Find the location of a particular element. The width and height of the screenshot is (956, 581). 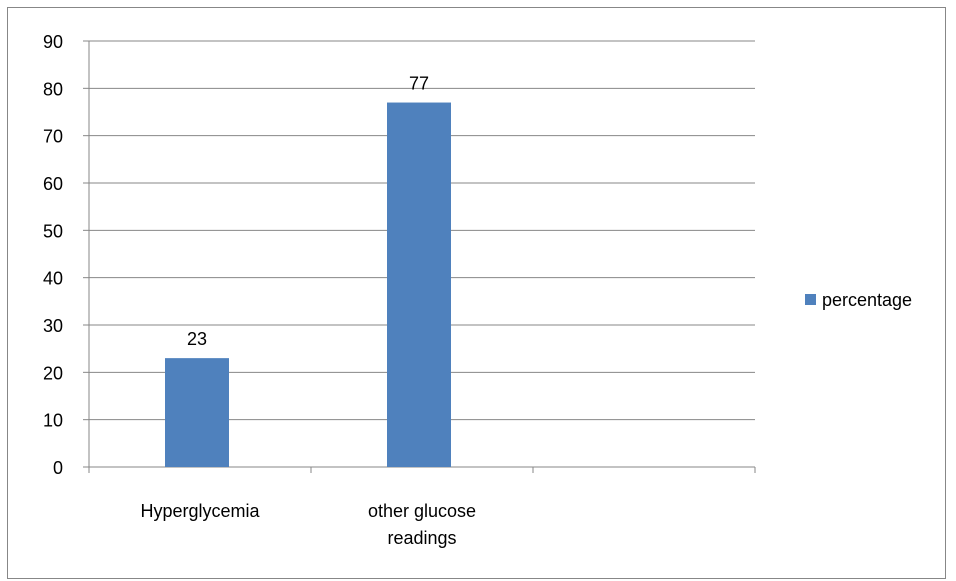

y-tick-labels: 0 10 20 30 40 50 60 70 80 90 is located at coordinates (53, 255).